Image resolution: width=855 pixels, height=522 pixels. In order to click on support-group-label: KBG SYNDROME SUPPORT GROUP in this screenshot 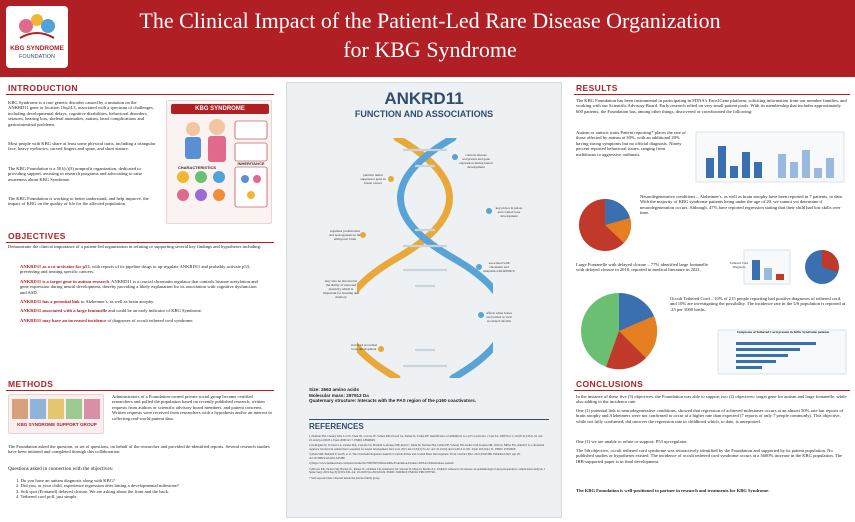, I will do `click(57, 424)`.